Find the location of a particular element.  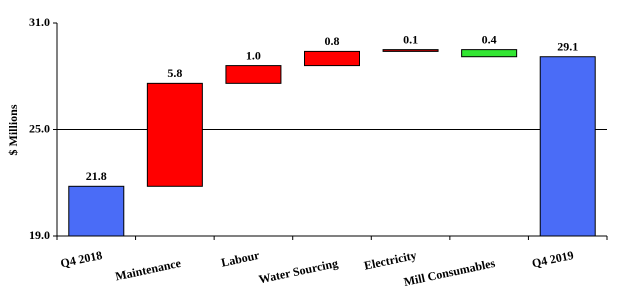

value-label: 1.0 is located at coordinates (253, 55).